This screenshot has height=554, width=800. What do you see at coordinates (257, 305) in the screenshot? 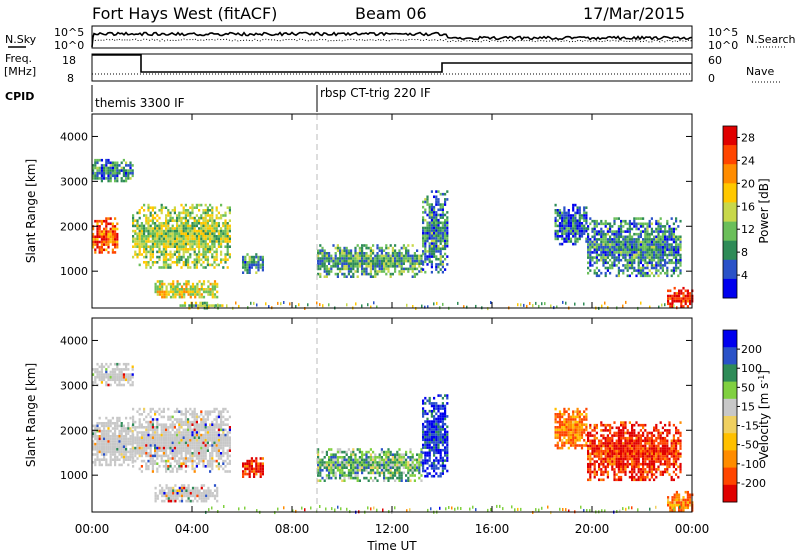
I see `echo-speck` at bounding box center [257, 305].